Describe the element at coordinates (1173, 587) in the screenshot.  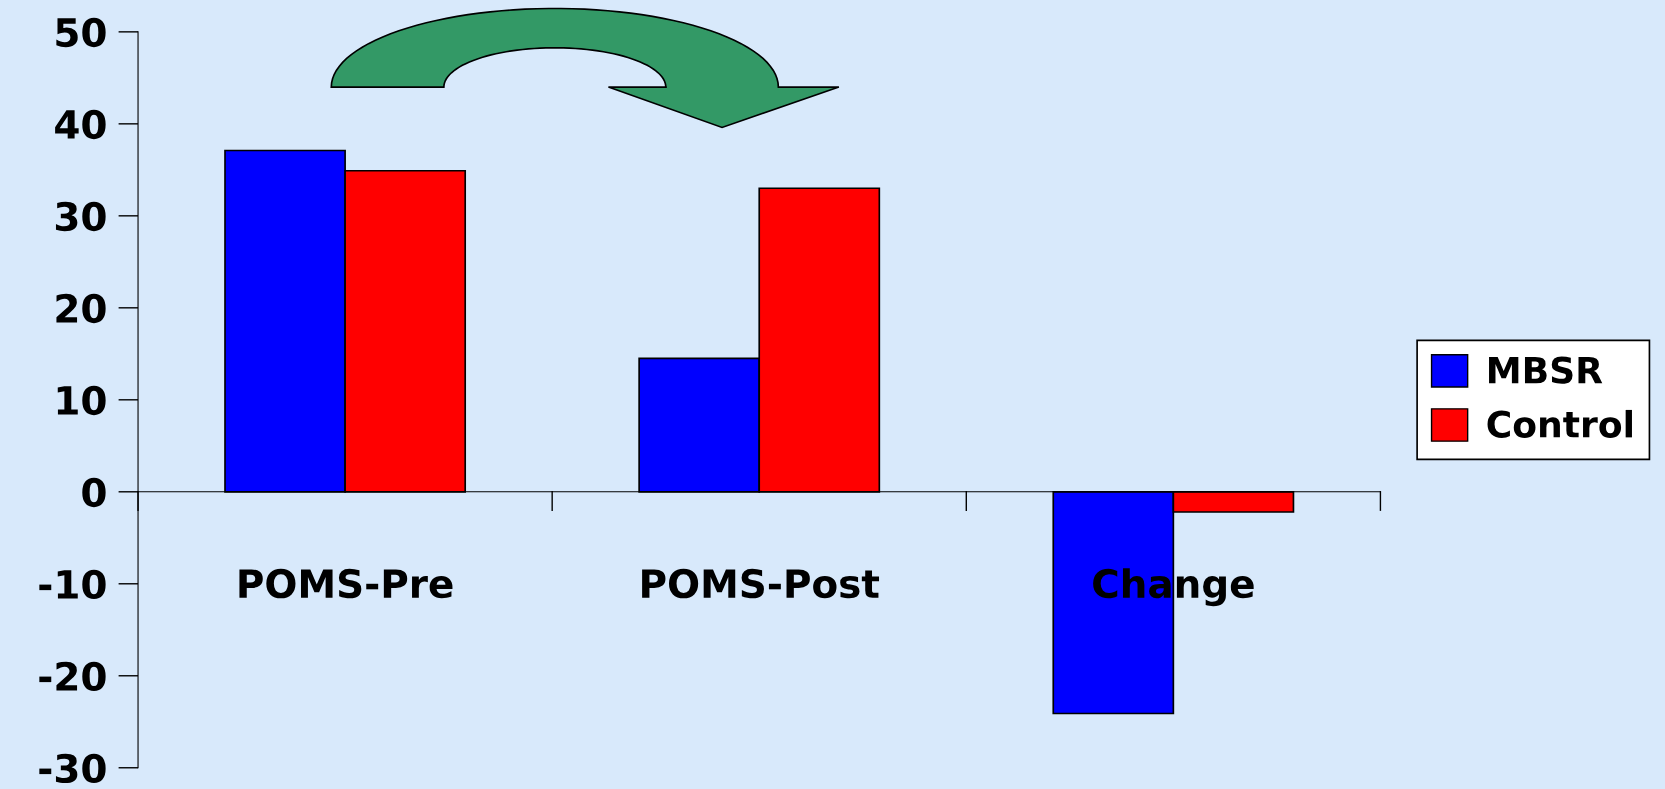
I see `x-tick-label: Change` at that location.